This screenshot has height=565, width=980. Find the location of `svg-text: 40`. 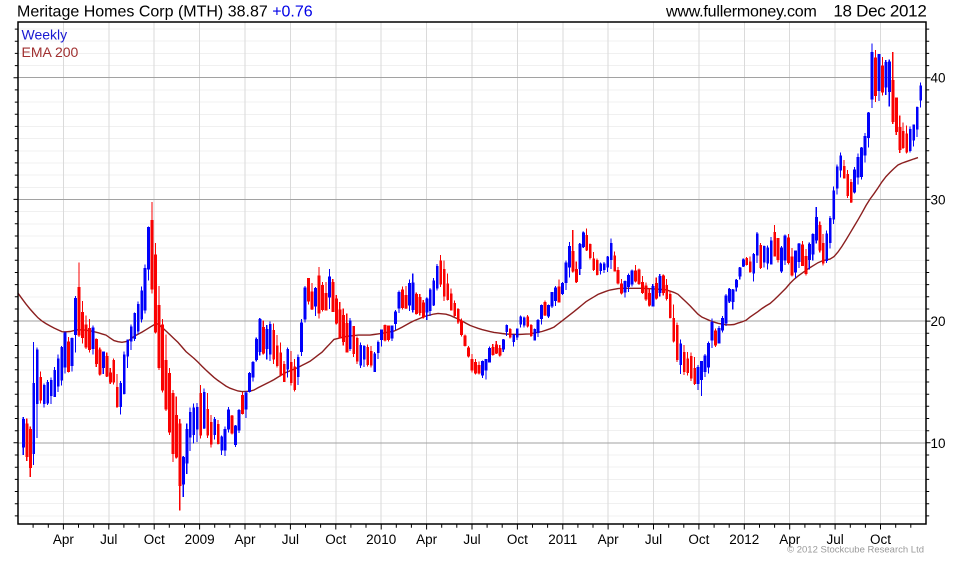

svg-text: 40 is located at coordinates (938, 78).